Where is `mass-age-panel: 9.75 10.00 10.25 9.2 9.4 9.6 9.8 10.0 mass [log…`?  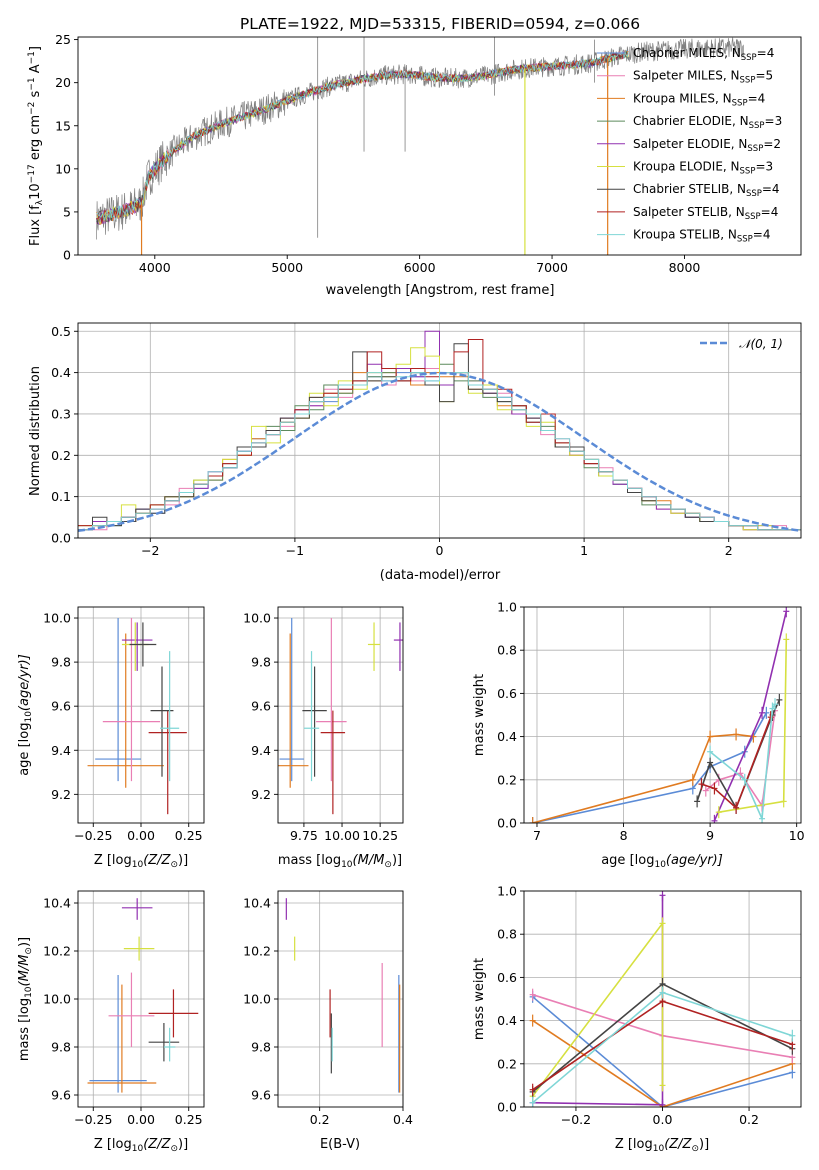
mass-age-panel: 9.75 10.00 10.25 9.2 9.4 9.6 9.8 10.0 mass [log… is located at coordinates (323, 738).